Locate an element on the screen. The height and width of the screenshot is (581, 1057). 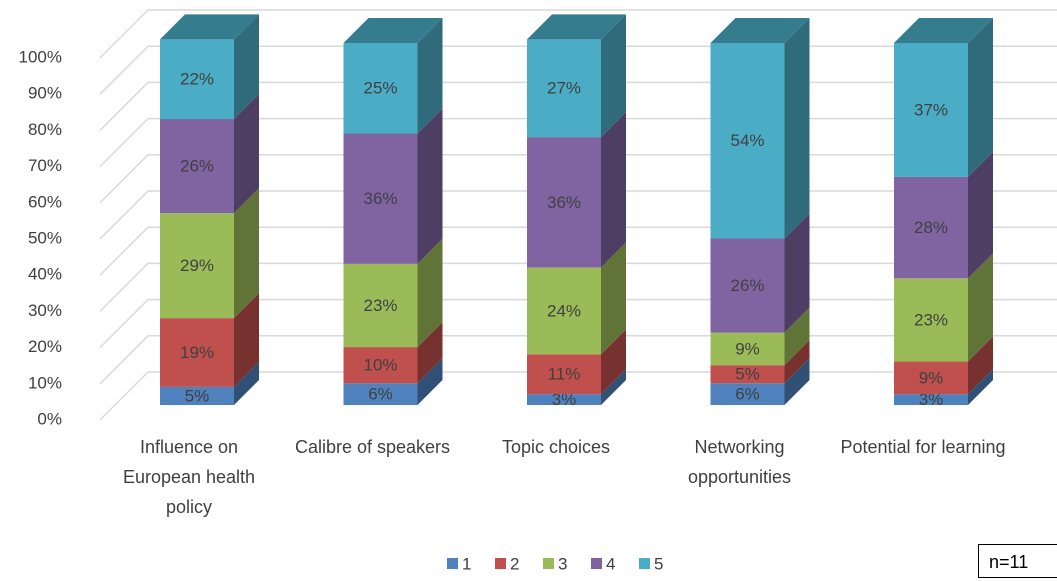
data-label: 22% is located at coordinates (197, 79).